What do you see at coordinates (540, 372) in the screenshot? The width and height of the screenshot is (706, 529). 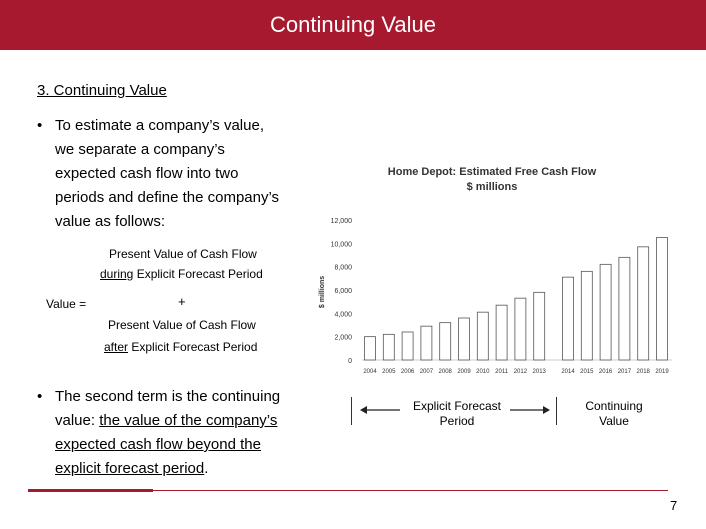 I see `x-tick-label: 2013` at bounding box center [540, 372].